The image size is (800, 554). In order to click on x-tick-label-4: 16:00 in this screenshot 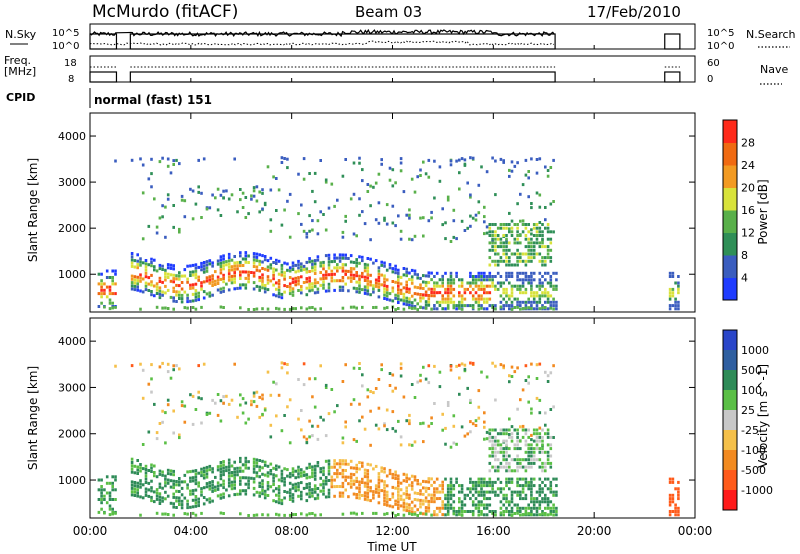, I will do `click(493, 531)`.